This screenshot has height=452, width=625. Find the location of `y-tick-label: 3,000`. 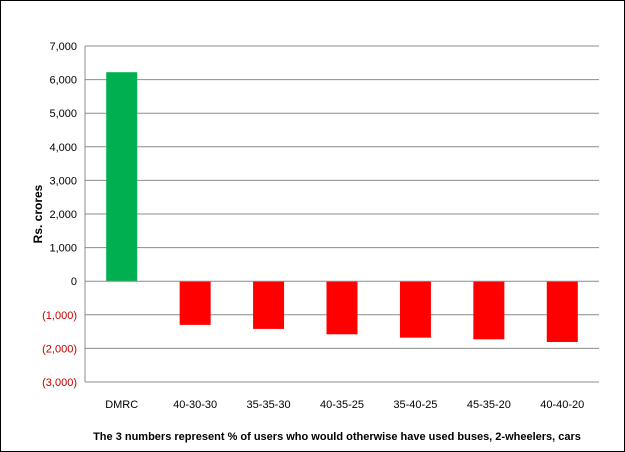

y-tick-label: 3,000 is located at coordinates (63, 181).